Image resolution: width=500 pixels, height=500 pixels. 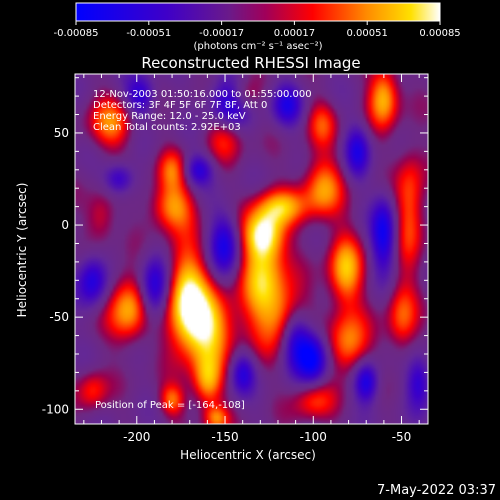 I want to click on y-tick-label: 0, so click(x=65, y=225).